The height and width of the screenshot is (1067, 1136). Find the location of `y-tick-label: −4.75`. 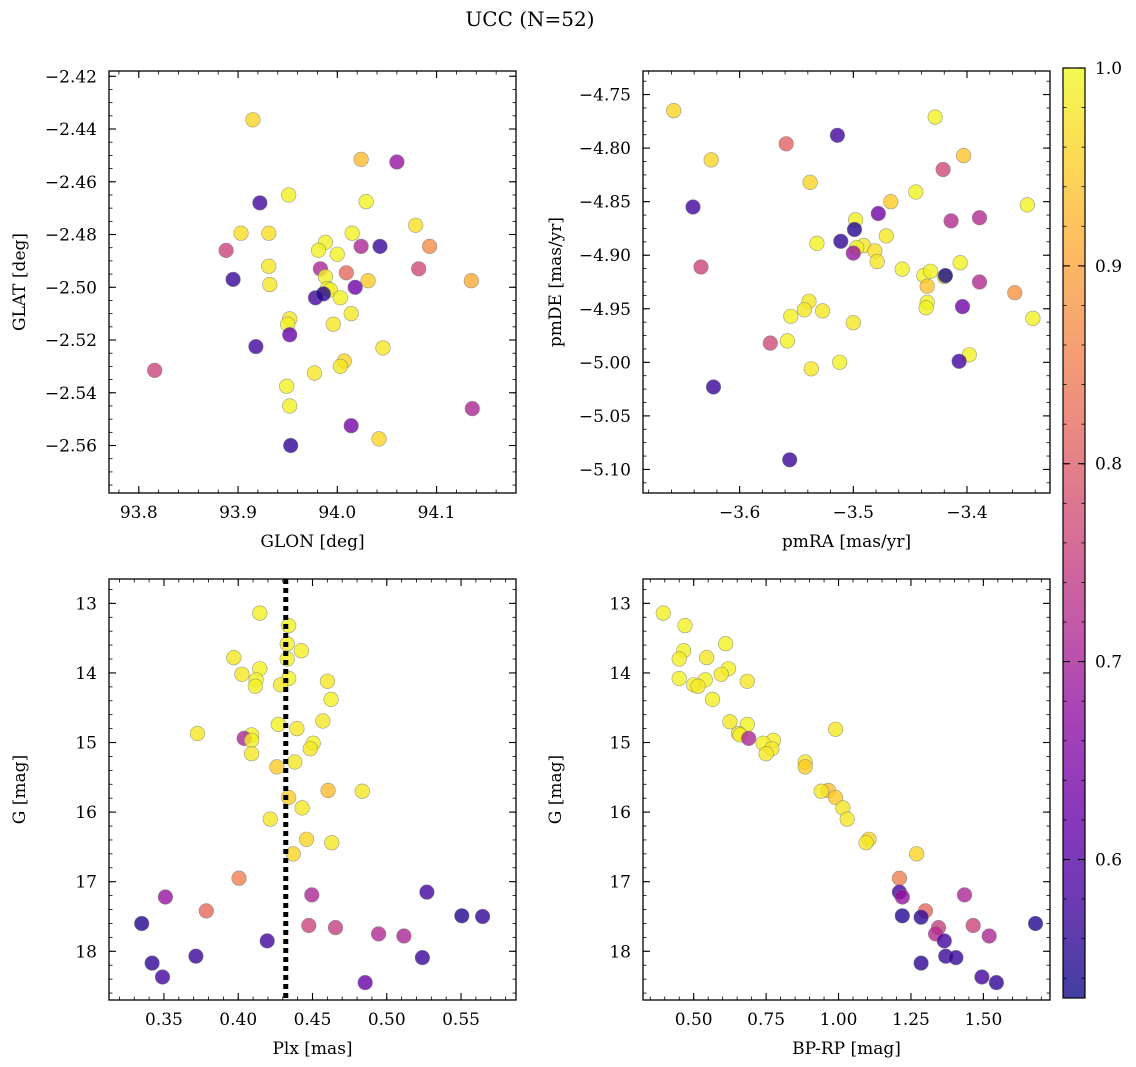

y-tick-label: −4.75 is located at coordinates (605, 96).